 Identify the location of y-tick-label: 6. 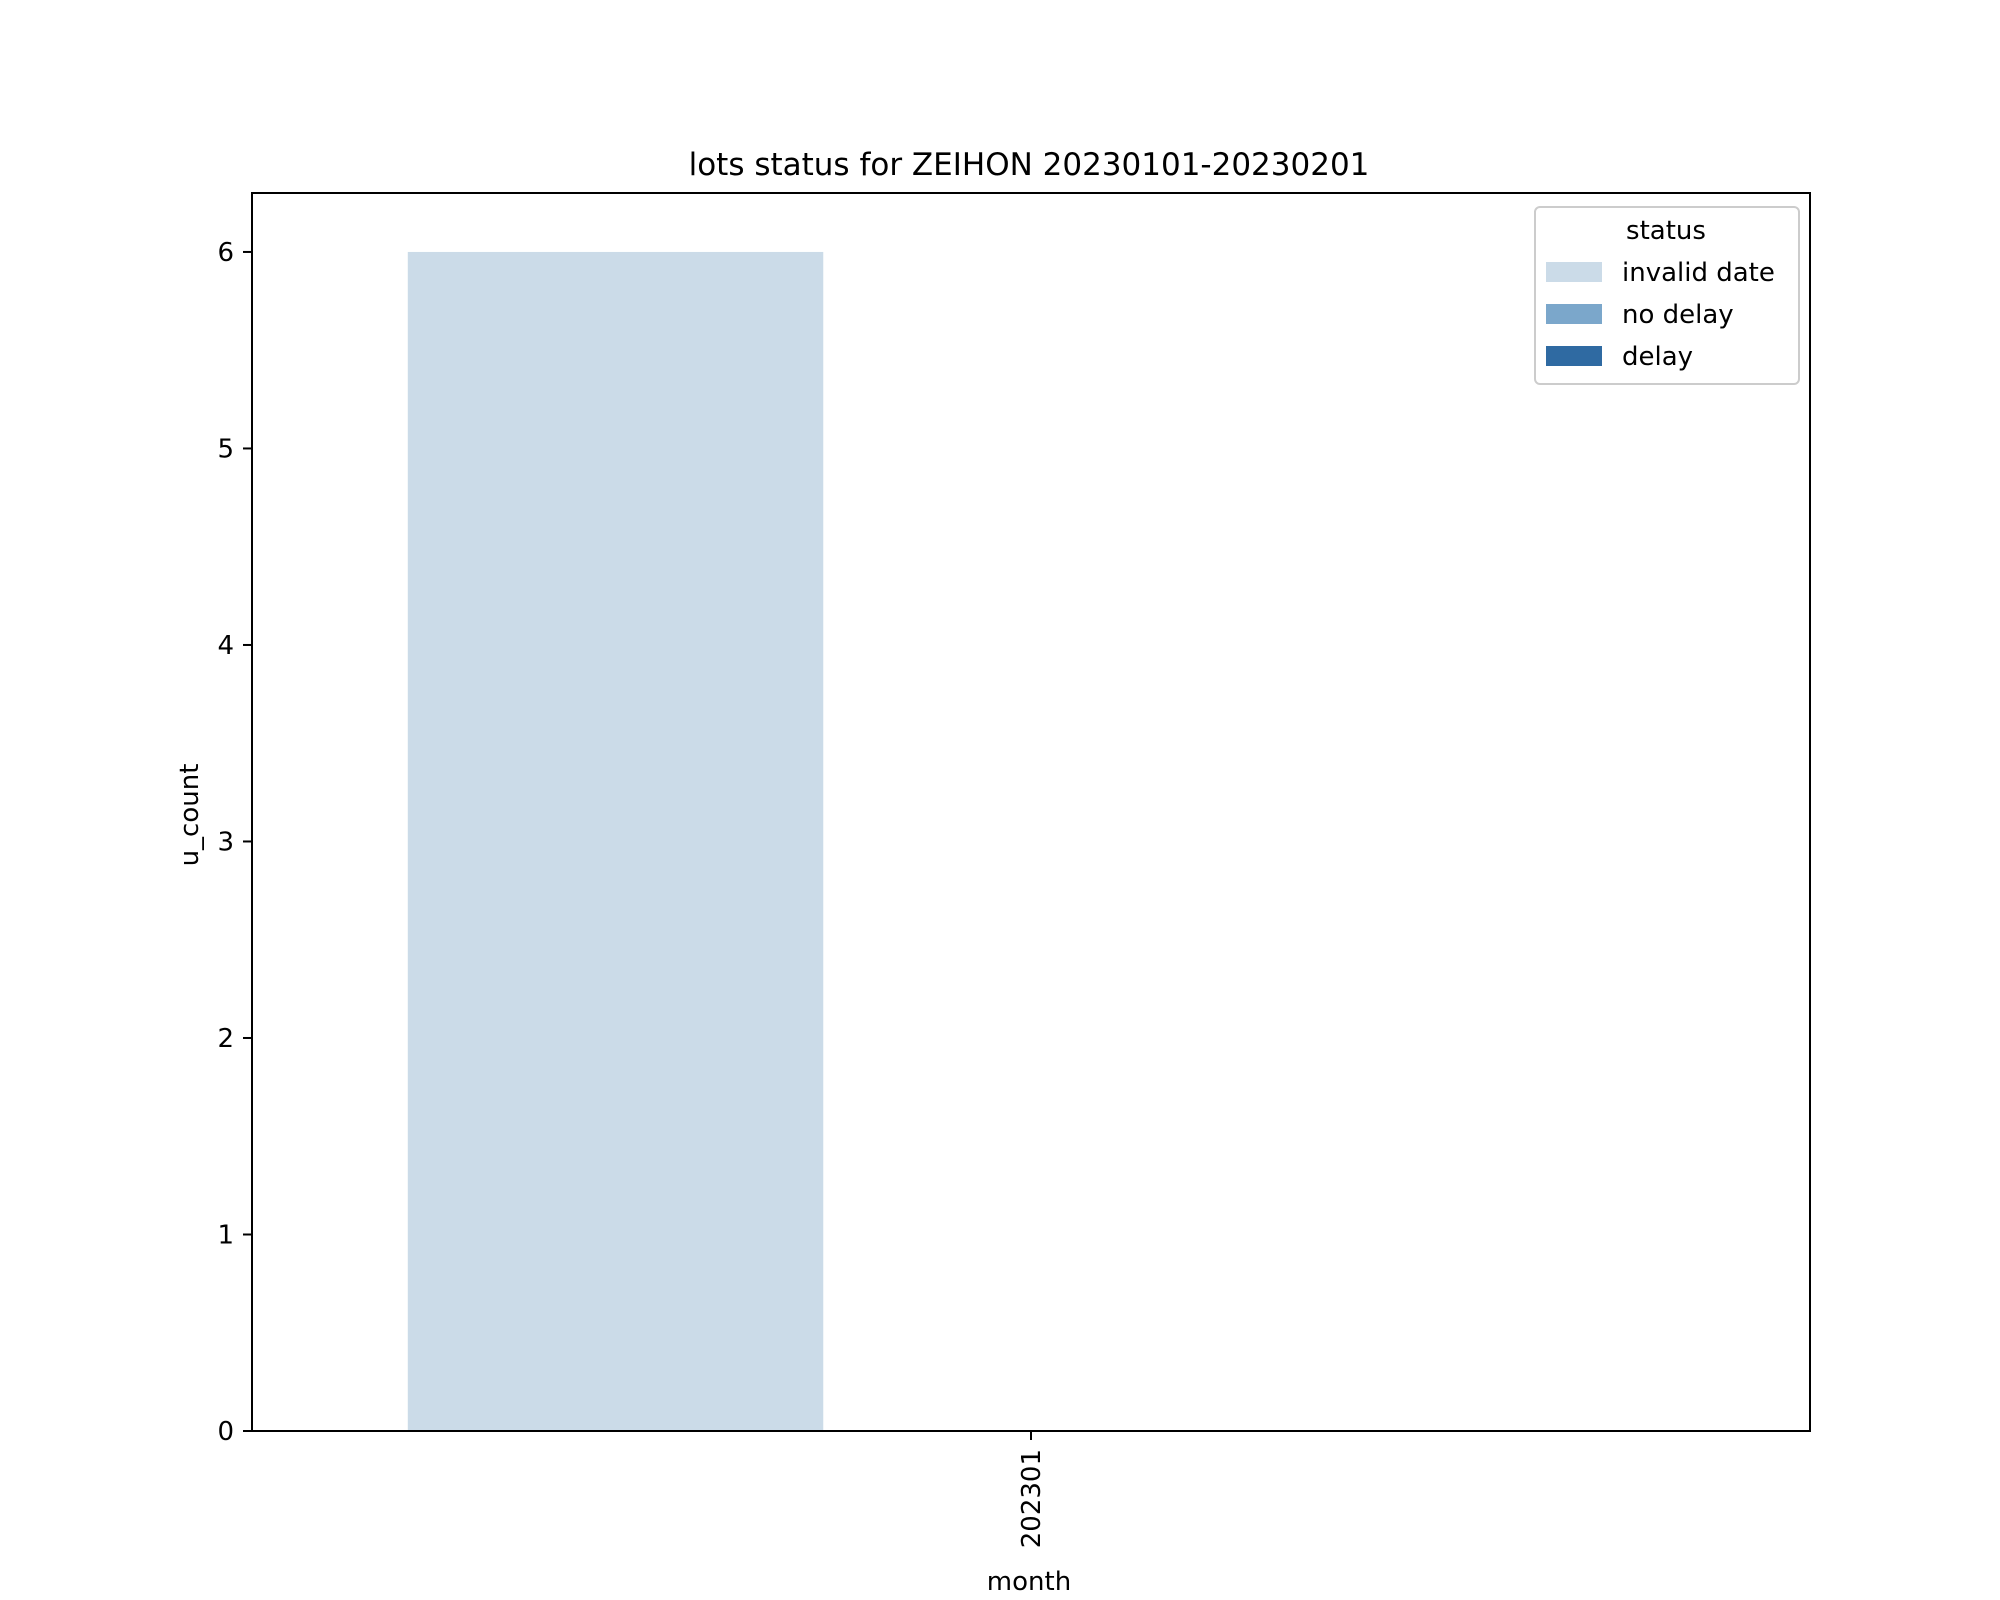
(225, 253).